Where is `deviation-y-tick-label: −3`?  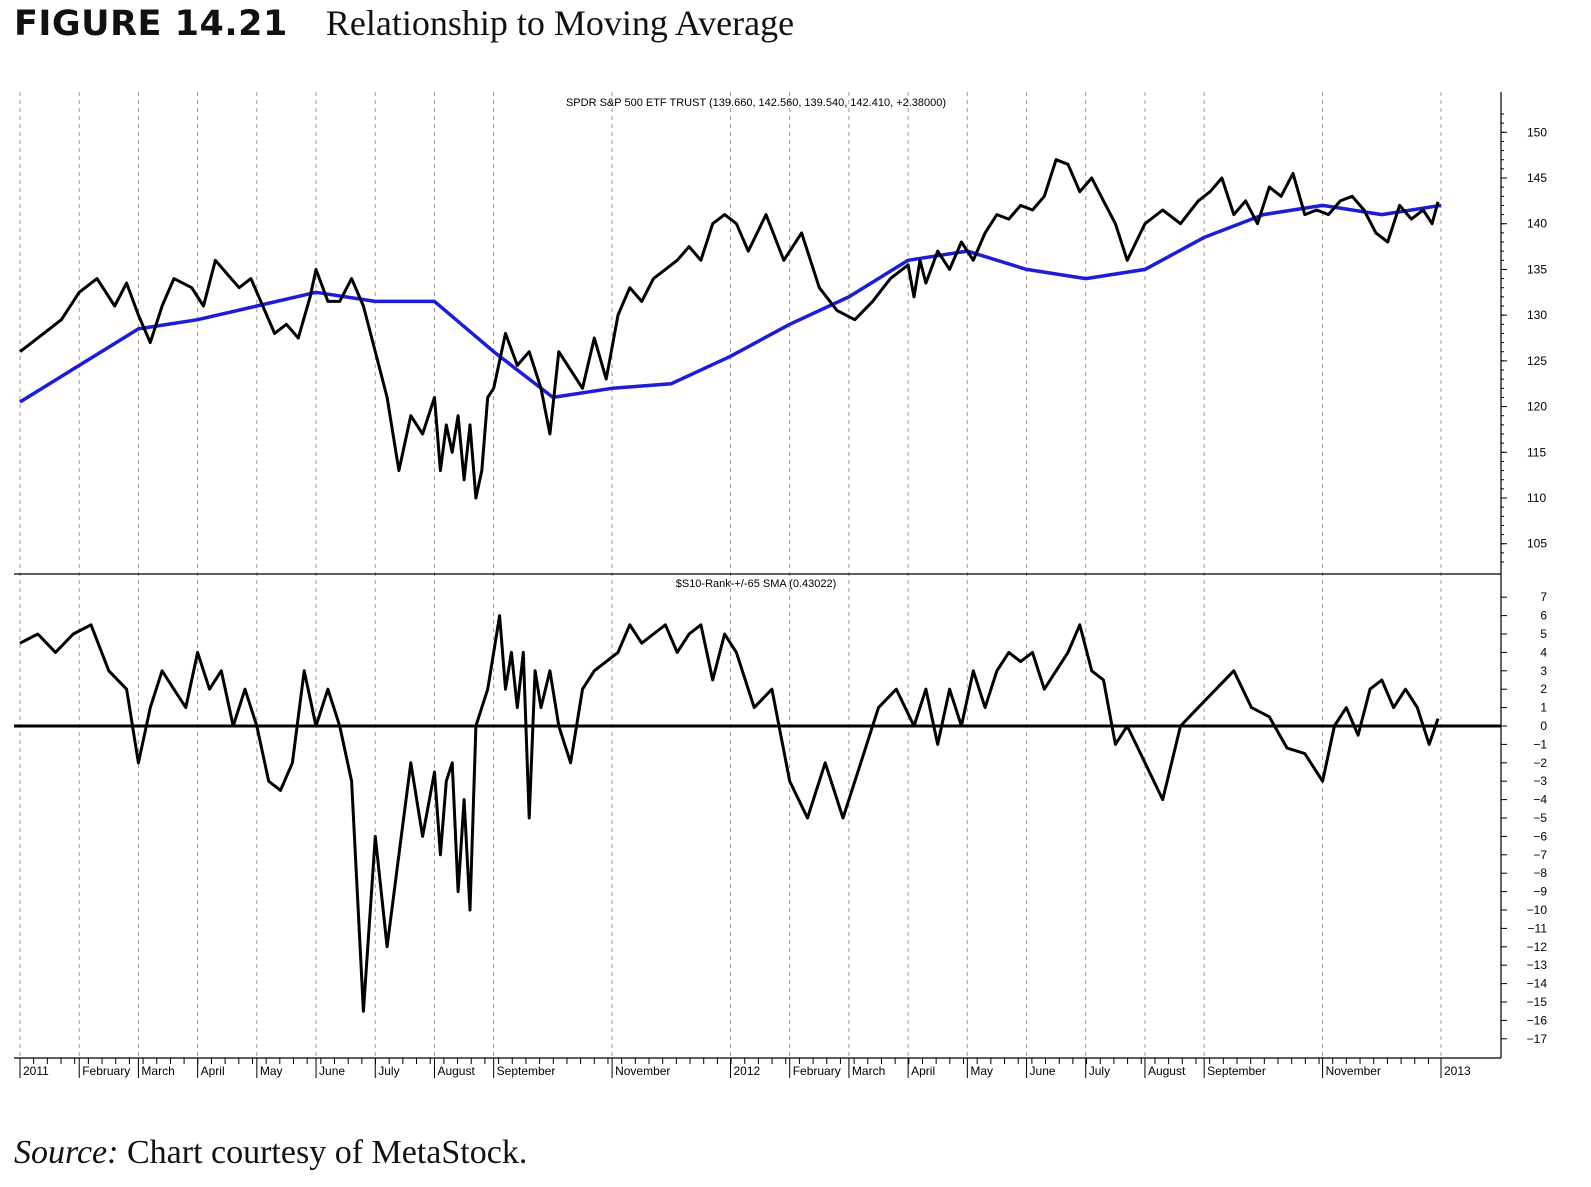
deviation-y-tick-label: −3 is located at coordinates (1540, 781).